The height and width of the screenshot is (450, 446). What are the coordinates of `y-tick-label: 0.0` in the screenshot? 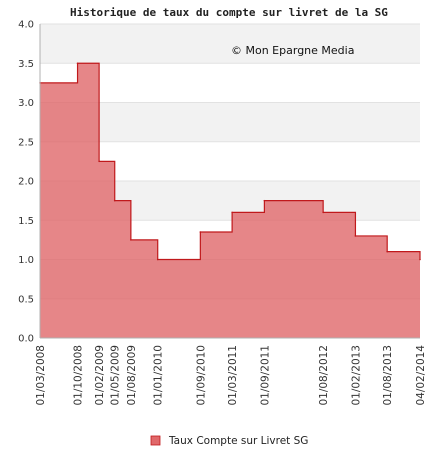 It's located at (26, 339).